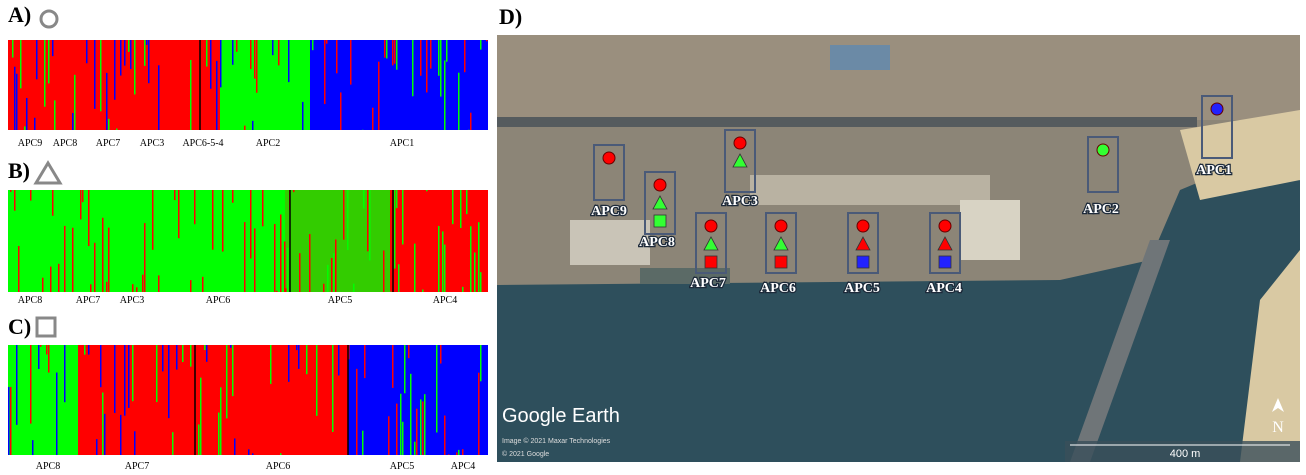 The width and height of the screenshot is (1306, 475). I want to click on structure-plot-a, so click(248, 85).